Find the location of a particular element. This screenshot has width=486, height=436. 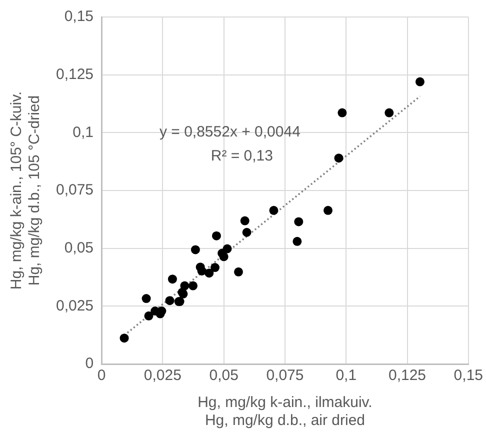

y-tick-label: 0,1 is located at coordinates (83, 132).